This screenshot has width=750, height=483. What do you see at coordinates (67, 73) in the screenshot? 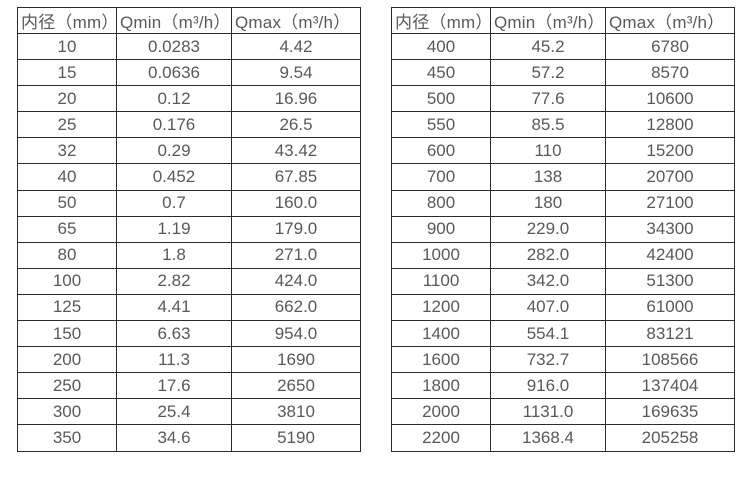
I see `table-cell: 15` at bounding box center [67, 73].